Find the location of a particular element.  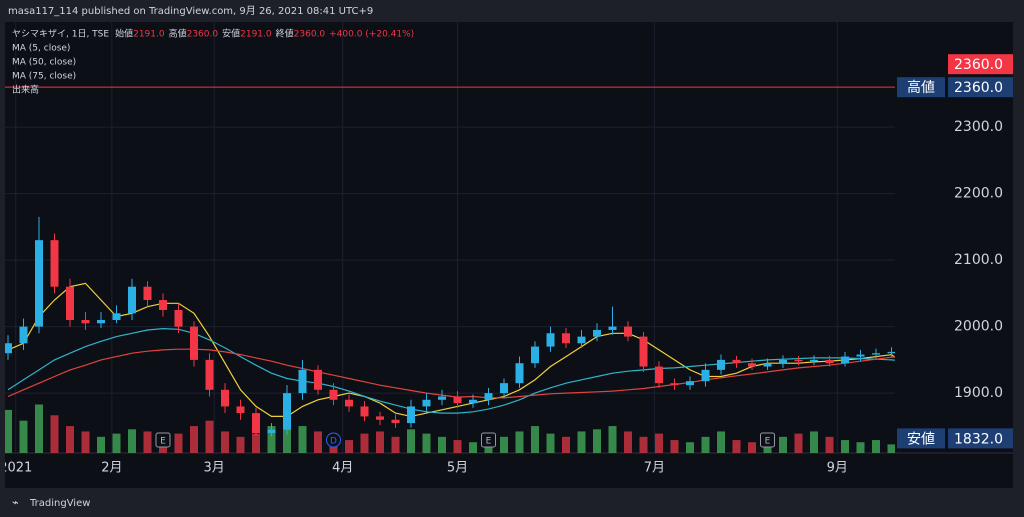

event-label: D is located at coordinates (333, 442).